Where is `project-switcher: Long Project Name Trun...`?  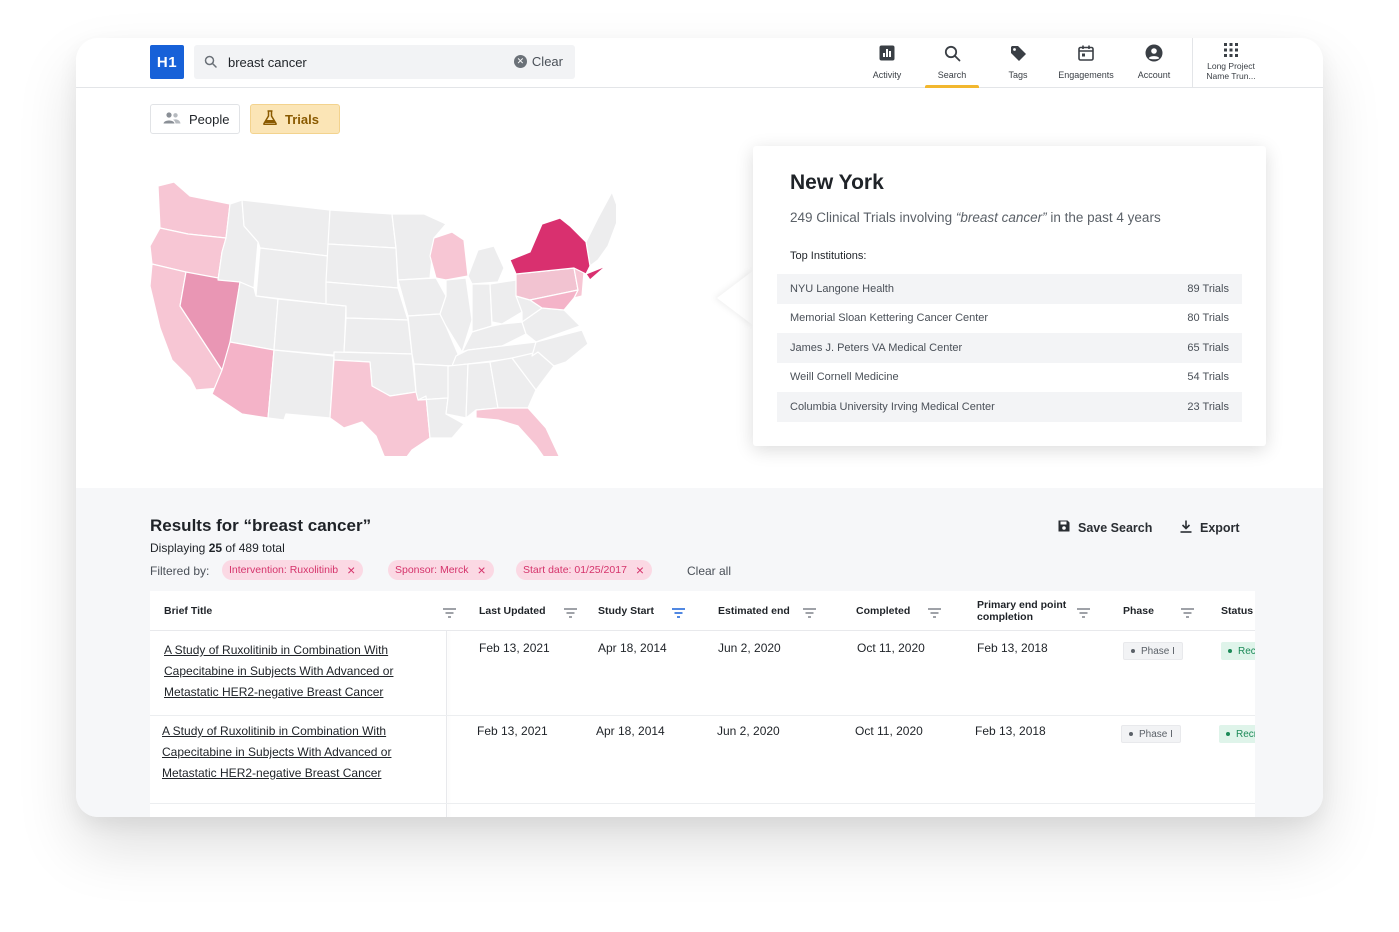 project-switcher: Long Project Name Trun... is located at coordinates (1231, 62).